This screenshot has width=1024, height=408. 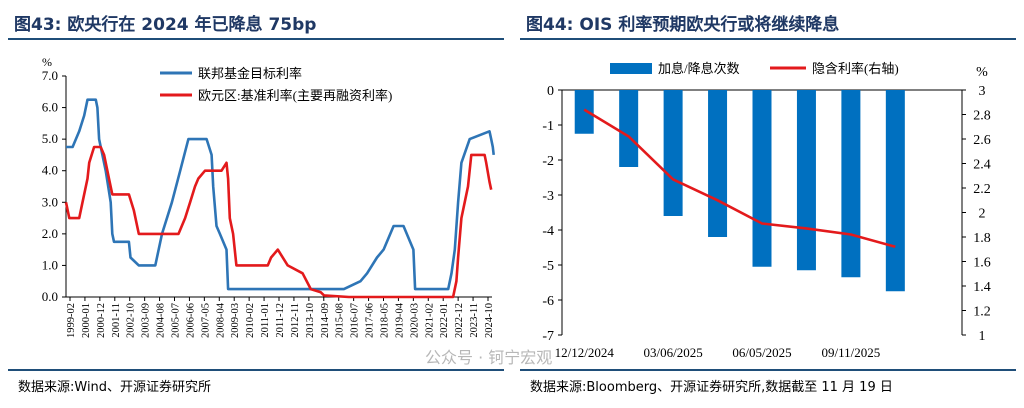 What do you see at coordinates (459, 320) in the screenshot?
I see `left-x-tick-label: 2022-12` at bounding box center [459, 320].